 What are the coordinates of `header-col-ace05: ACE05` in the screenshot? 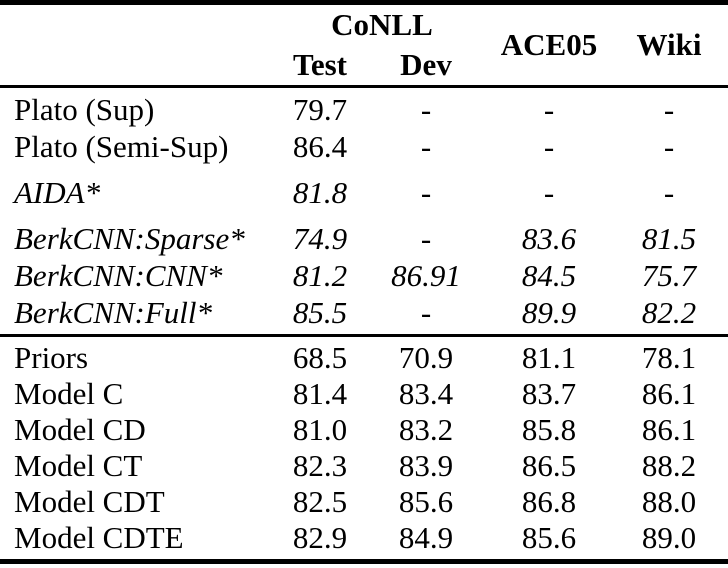 It's located at (549, 44).